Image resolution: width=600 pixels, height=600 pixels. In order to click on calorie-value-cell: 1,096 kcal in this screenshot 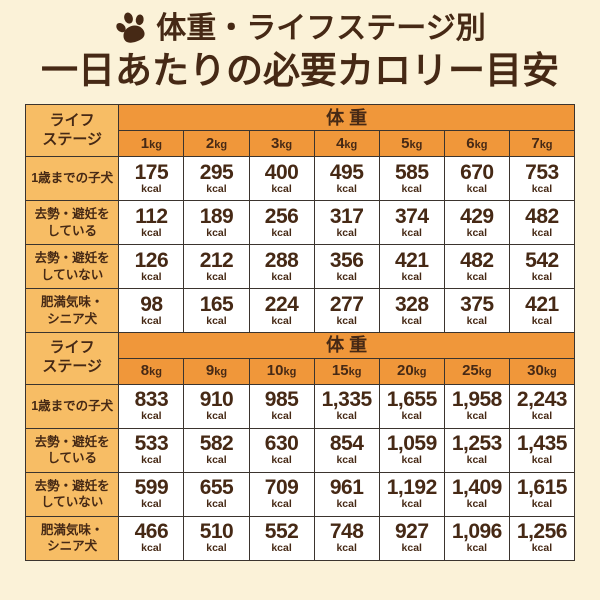, I will do `click(476, 538)`.